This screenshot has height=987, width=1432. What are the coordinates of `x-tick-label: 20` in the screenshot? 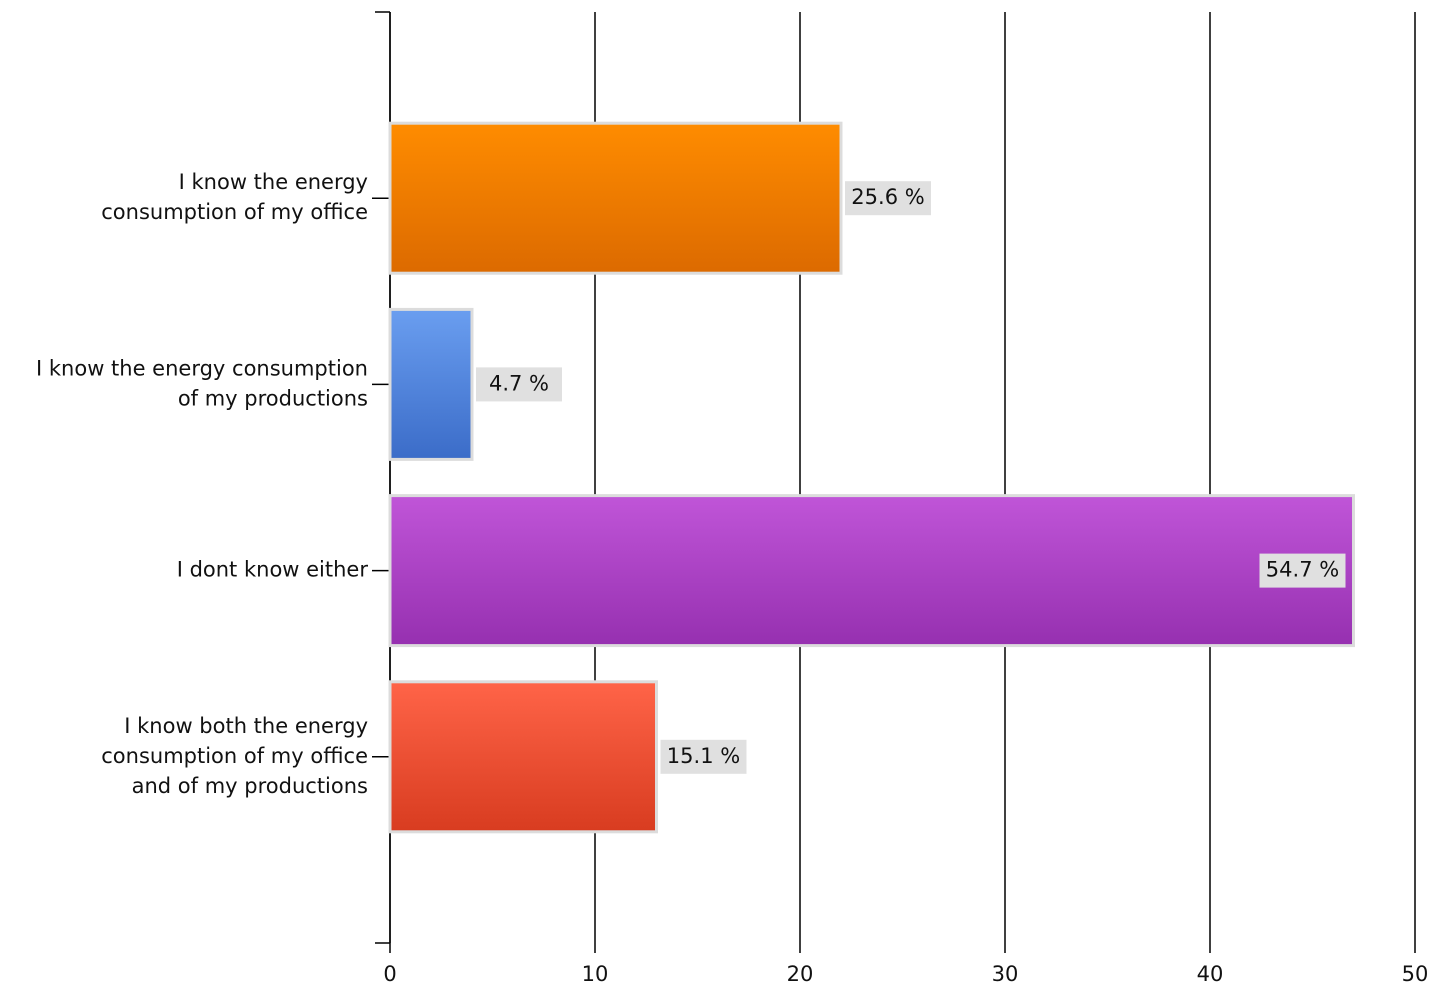 It's located at (800, 974).